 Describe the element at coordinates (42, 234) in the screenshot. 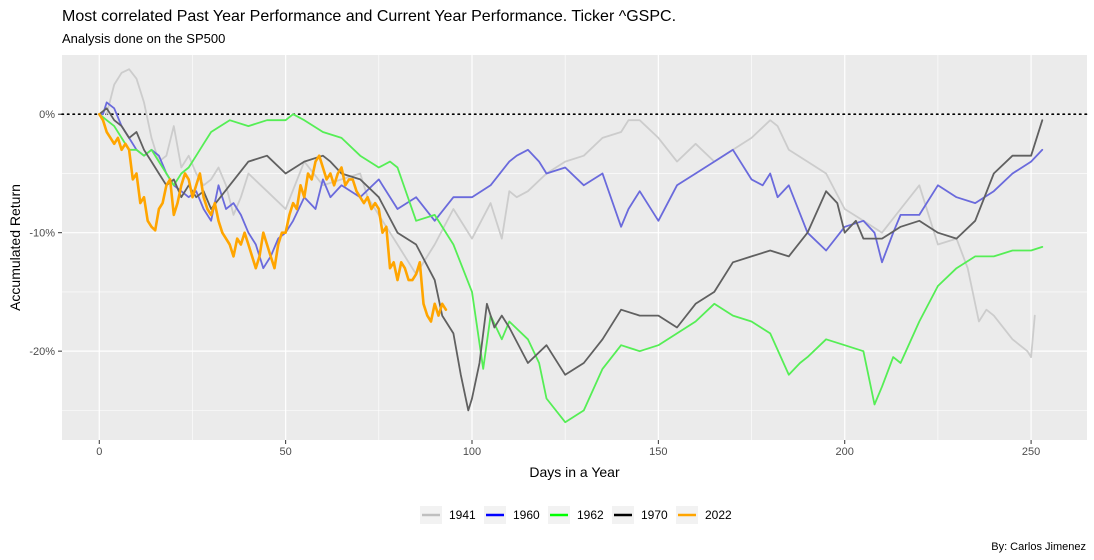

I see `y-tick-label: -10%` at that location.